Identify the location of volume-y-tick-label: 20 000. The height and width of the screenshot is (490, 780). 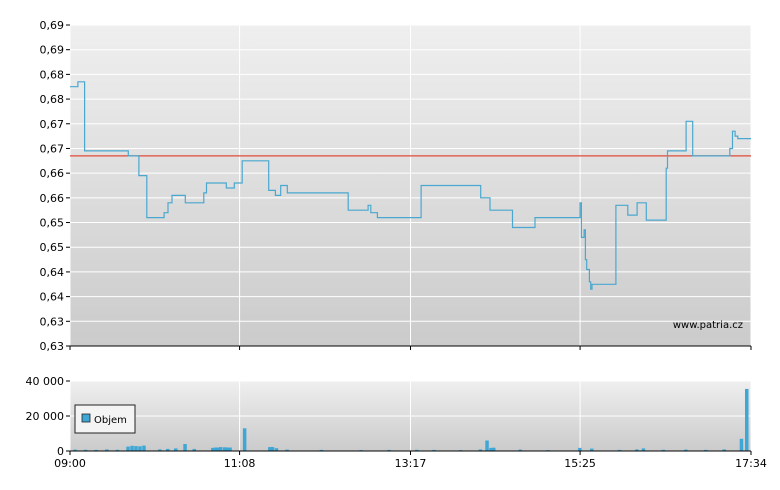
(45, 416).